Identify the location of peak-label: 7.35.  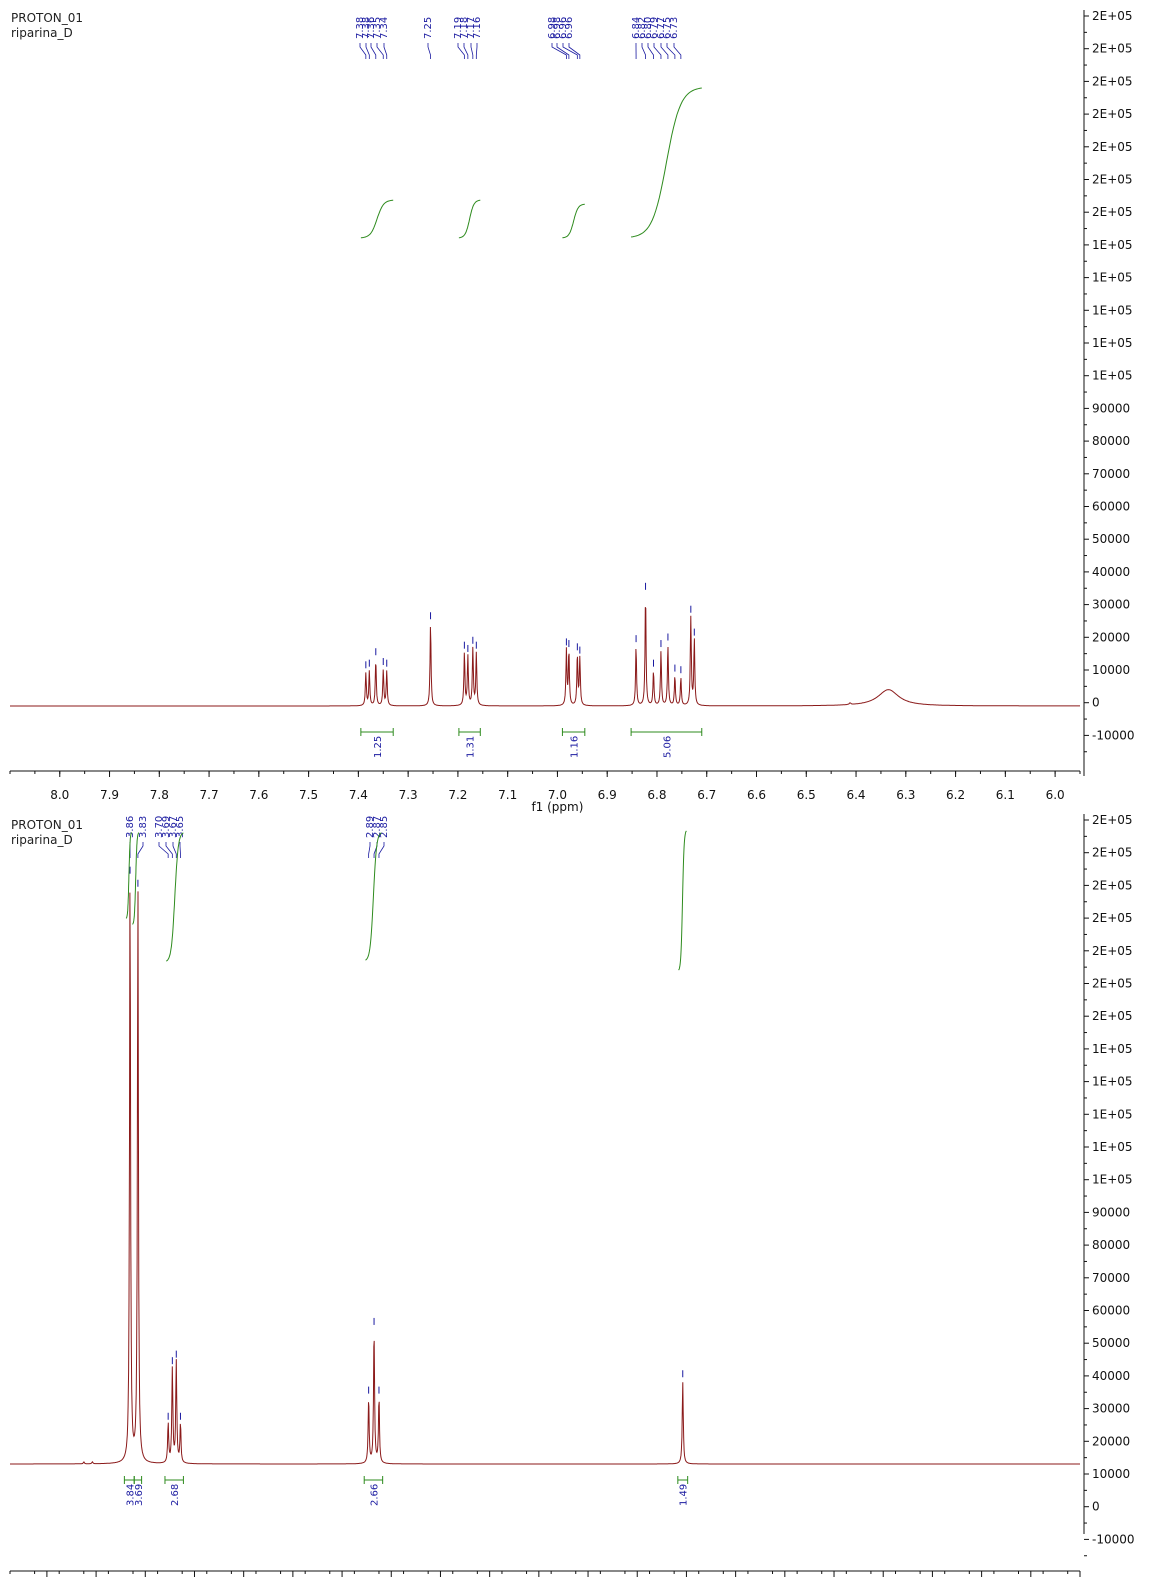
(377, 28).